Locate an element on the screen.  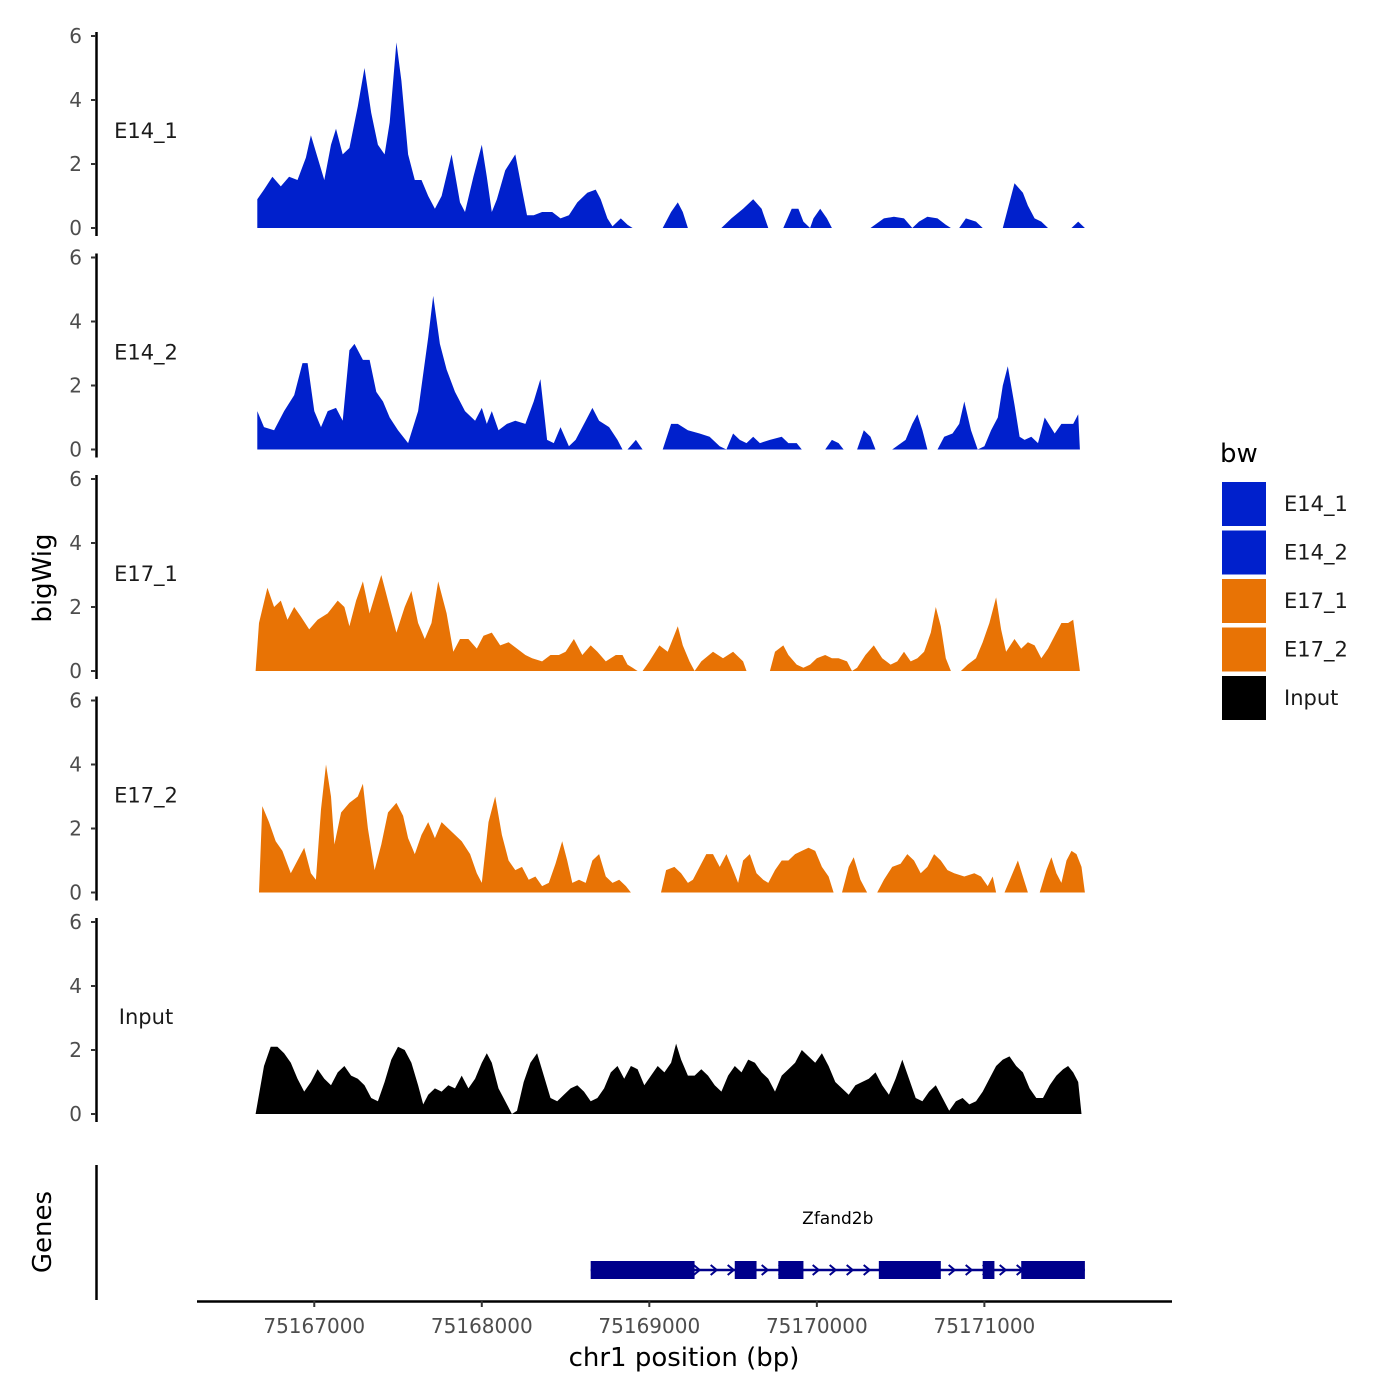
track-e17-2-label: E17_2 is located at coordinates (146, 795).